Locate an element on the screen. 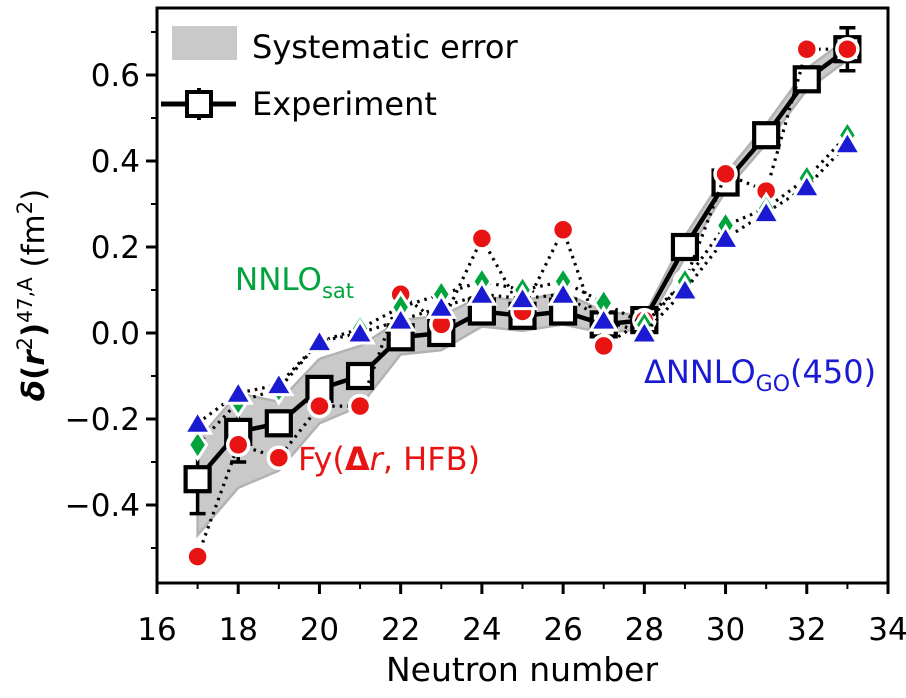  x-tick-label: 28 is located at coordinates (644, 630).